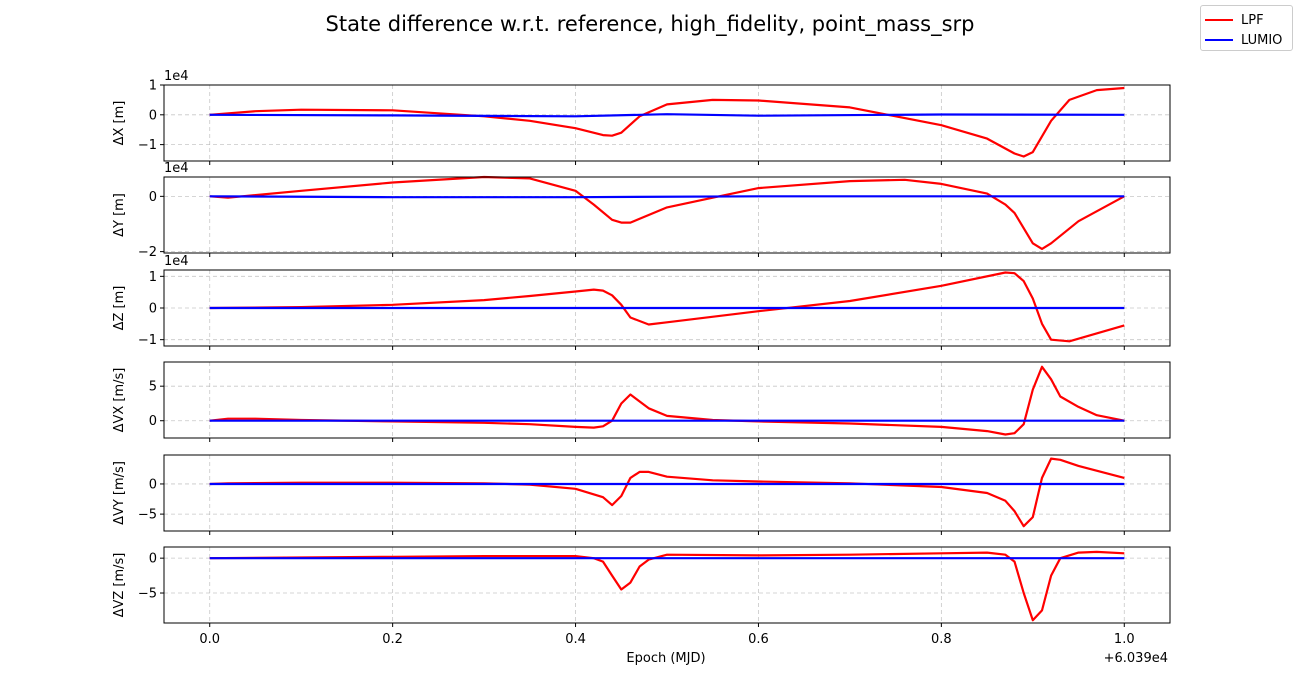 The width and height of the screenshot is (1300, 700). What do you see at coordinates (1234, 20) in the screenshot?
I see `legend-entry-lpf: LPF` at bounding box center [1234, 20].